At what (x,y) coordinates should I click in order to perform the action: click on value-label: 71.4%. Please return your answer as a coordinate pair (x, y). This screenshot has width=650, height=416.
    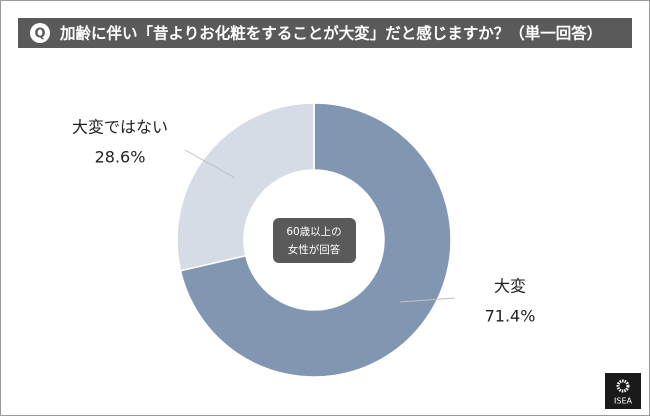
    Looking at the image, I should click on (510, 316).